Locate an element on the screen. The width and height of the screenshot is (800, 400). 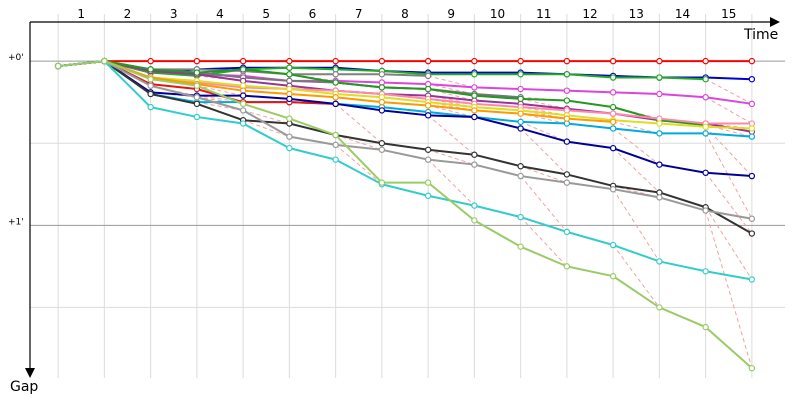
x-axis-title: Time is located at coordinates (760, 35).